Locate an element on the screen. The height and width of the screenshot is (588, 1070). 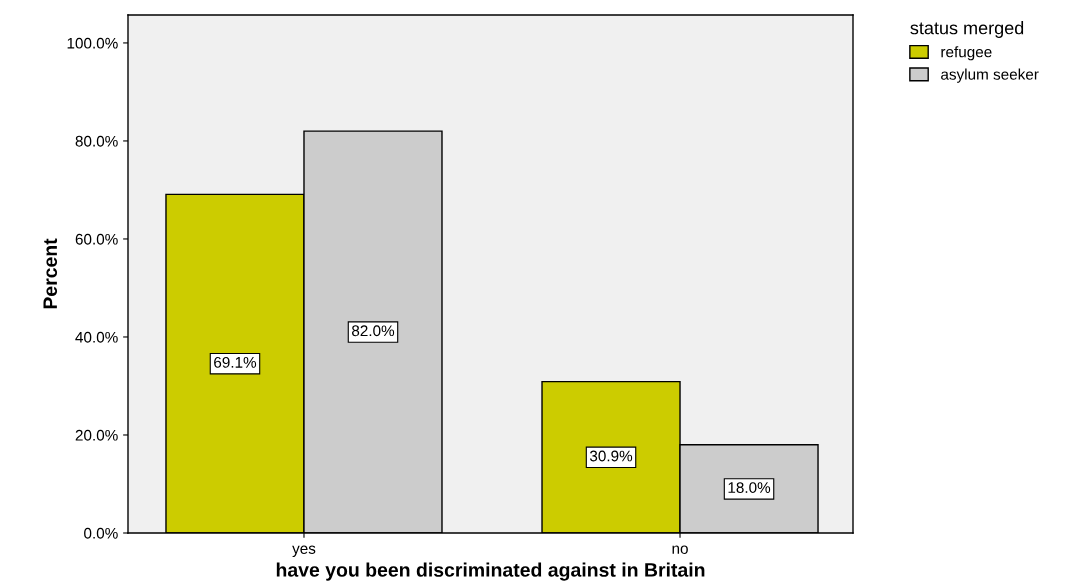
y-tick-label: 40.0% is located at coordinates (96, 337).